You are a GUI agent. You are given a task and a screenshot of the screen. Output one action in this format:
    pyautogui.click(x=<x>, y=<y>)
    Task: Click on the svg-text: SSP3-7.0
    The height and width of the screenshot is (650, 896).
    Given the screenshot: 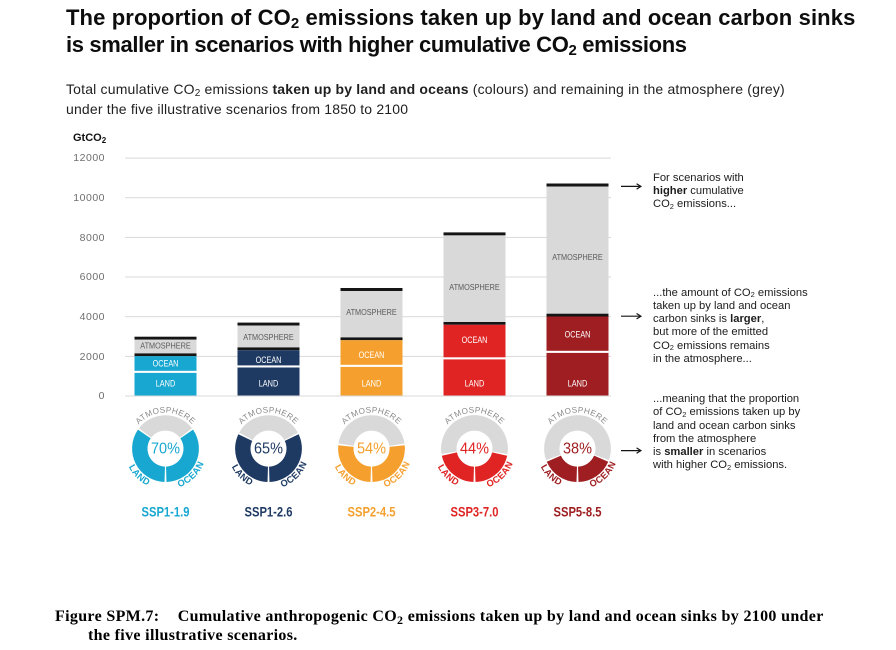 What is the action you would take?
    pyautogui.click(x=475, y=511)
    